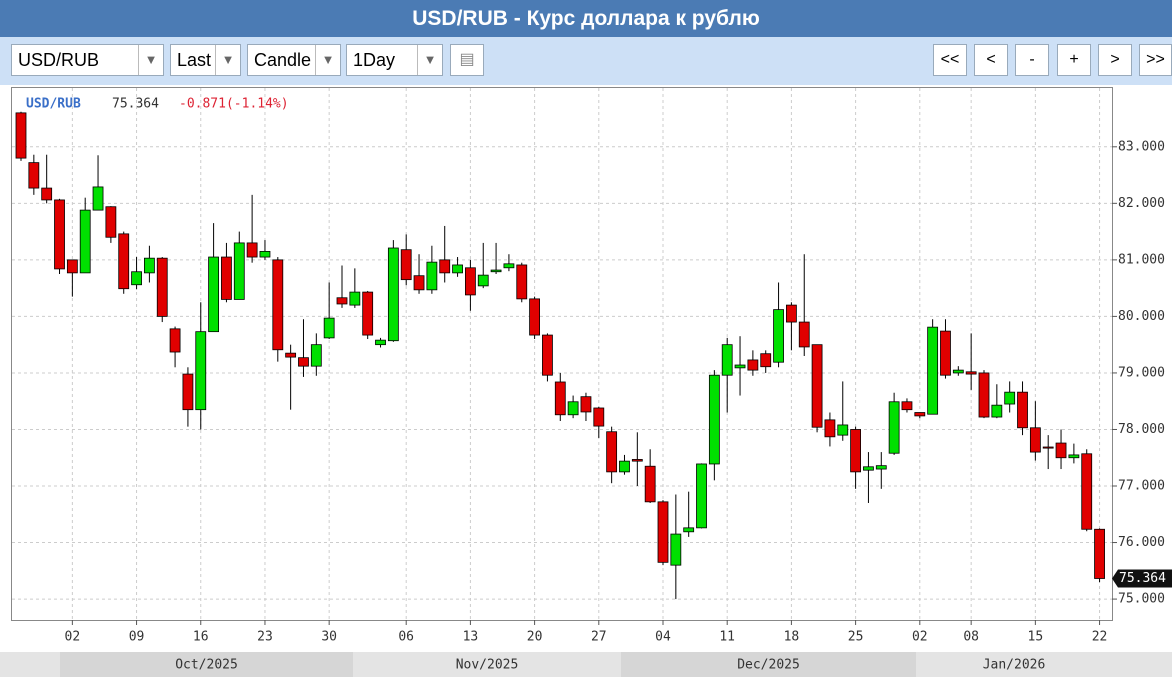  I want to click on nav-button: <<, so click(950, 60).